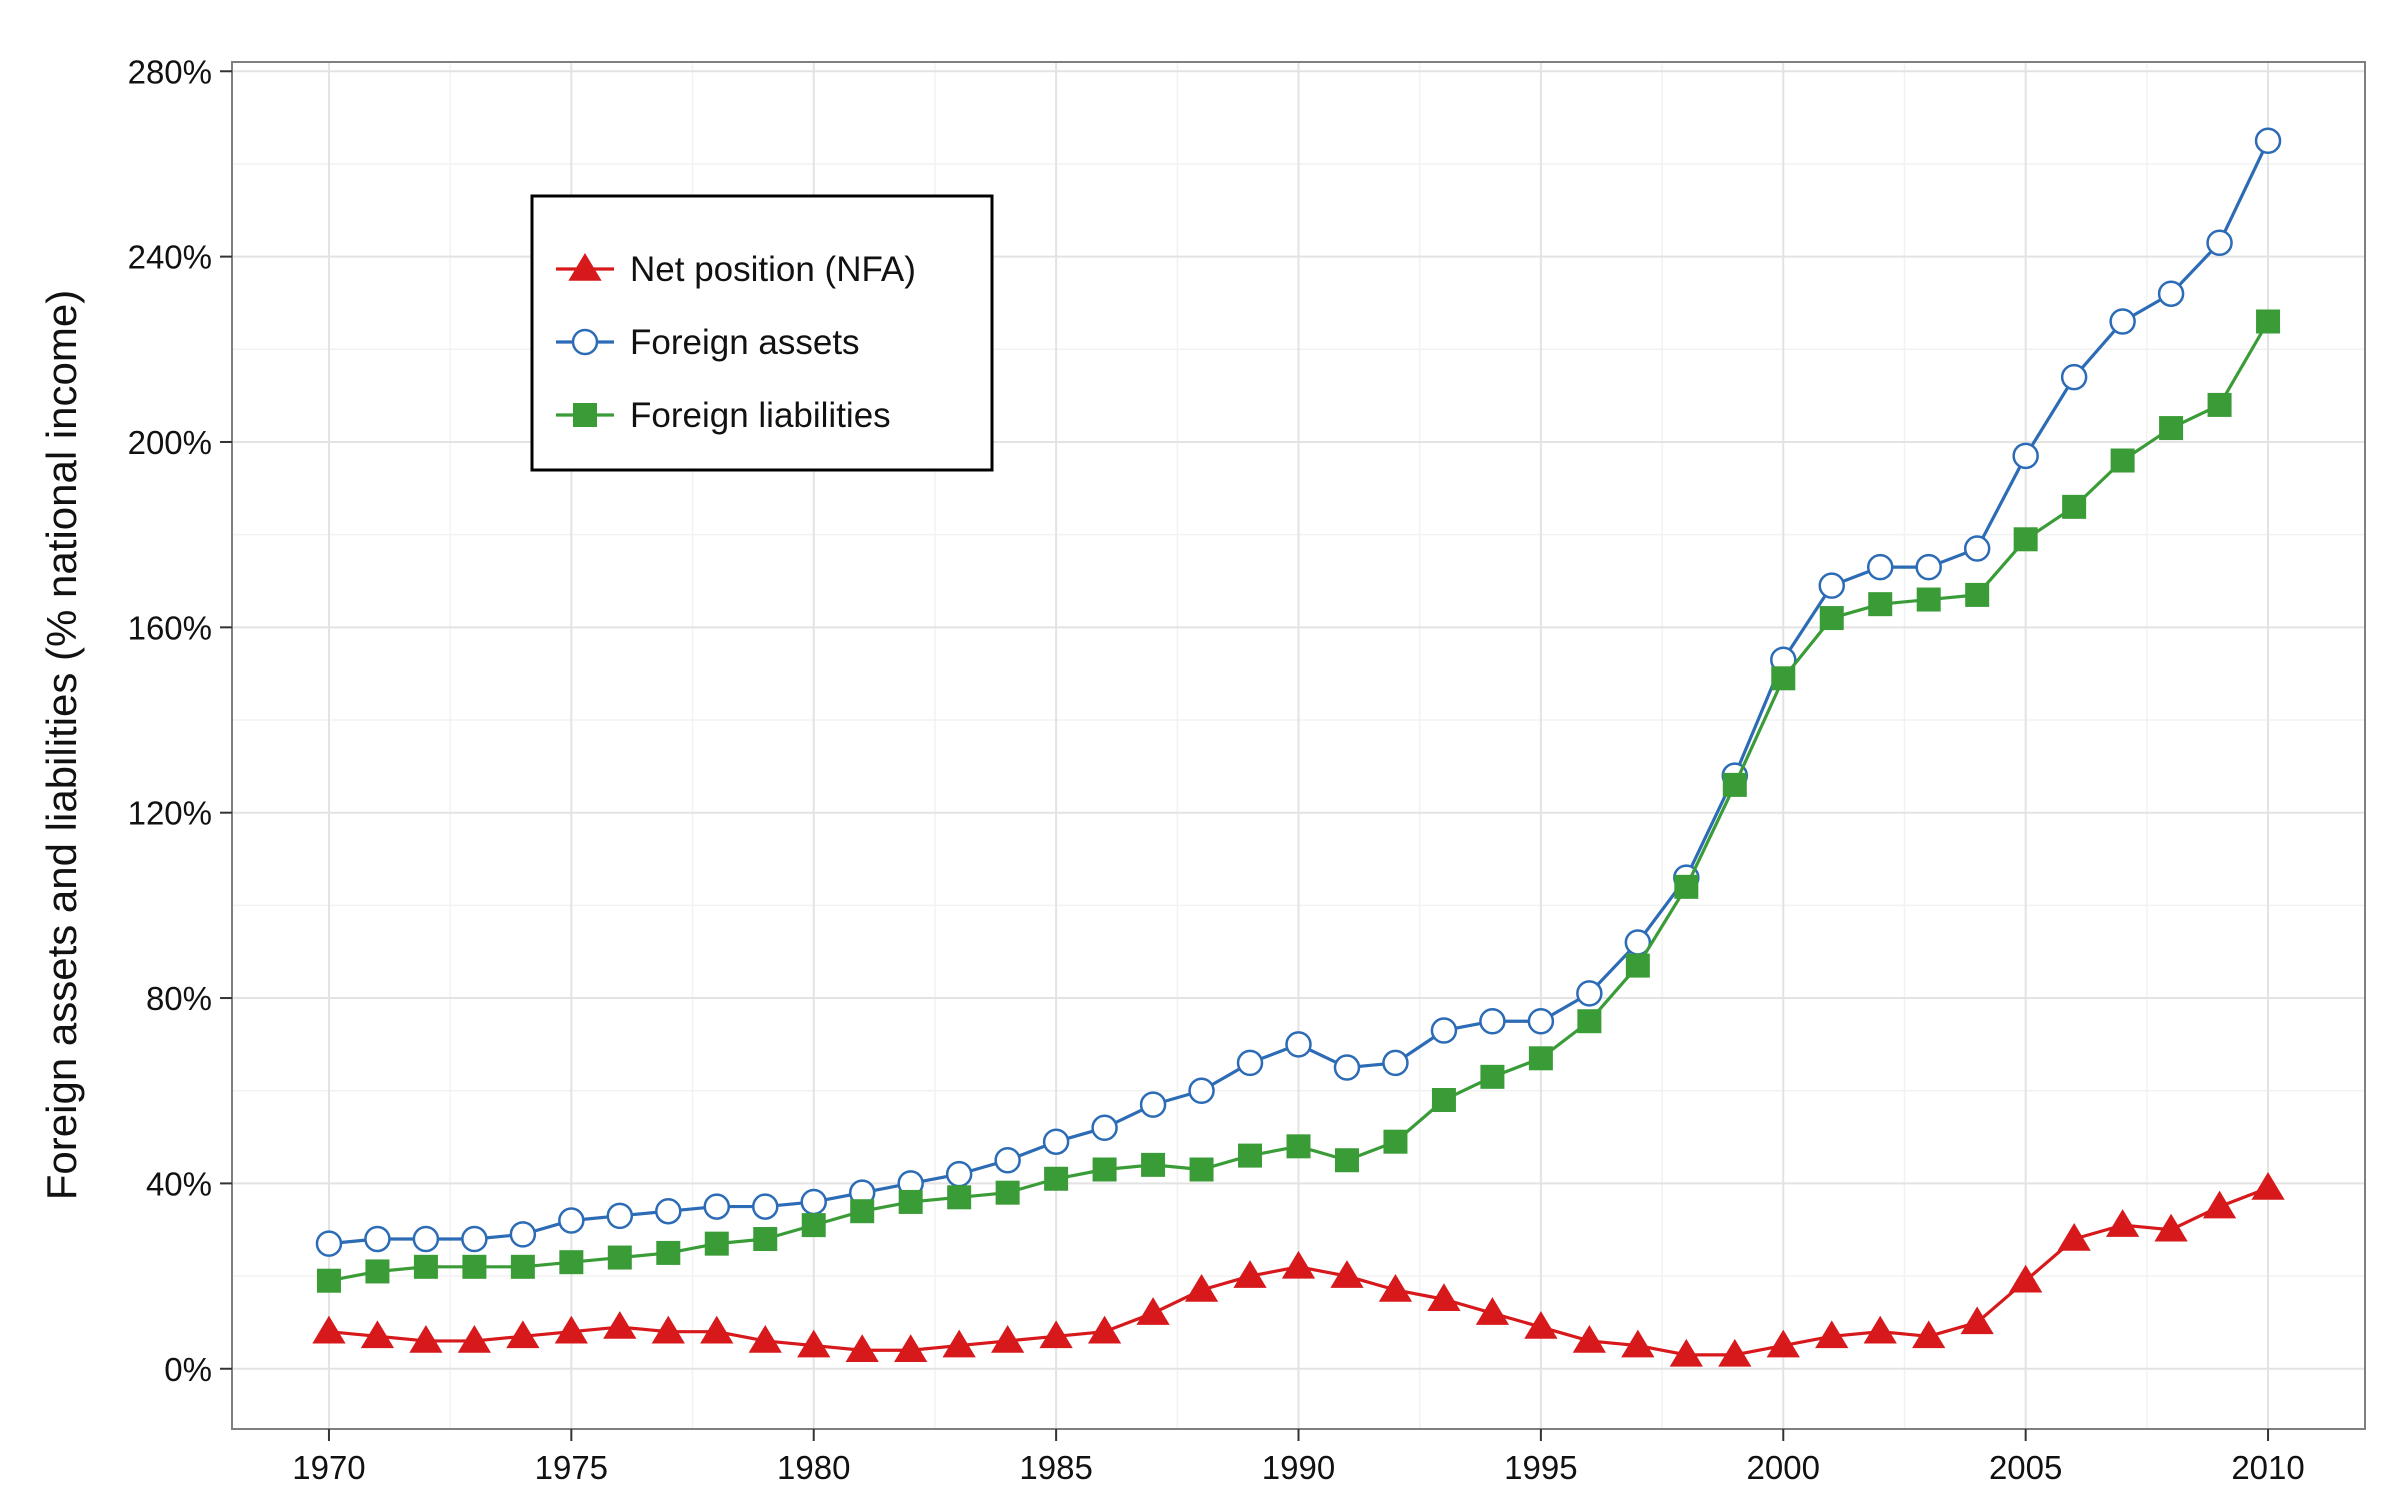  I want to click on x-tick-label: 2010, so click(2267, 1467).